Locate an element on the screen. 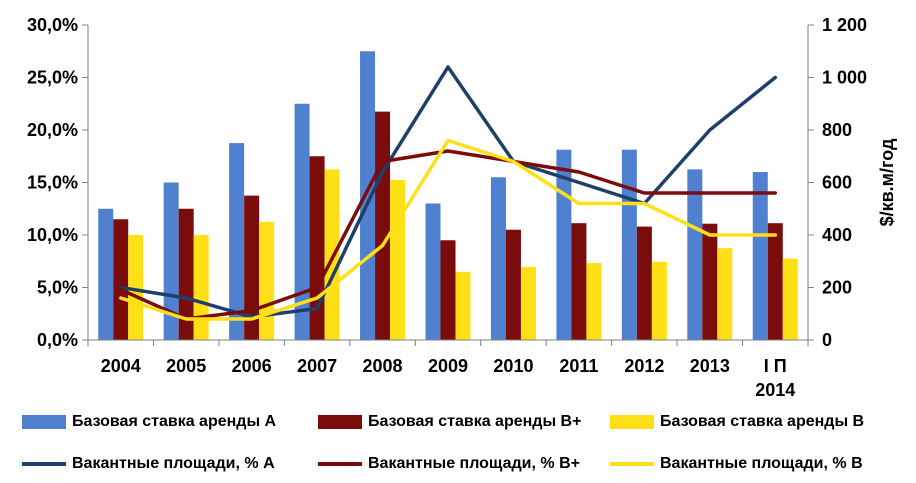 This screenshot has height=483, width=916. y-right-axis-title: $/кв.м/год is located at coordinates (887, 182).